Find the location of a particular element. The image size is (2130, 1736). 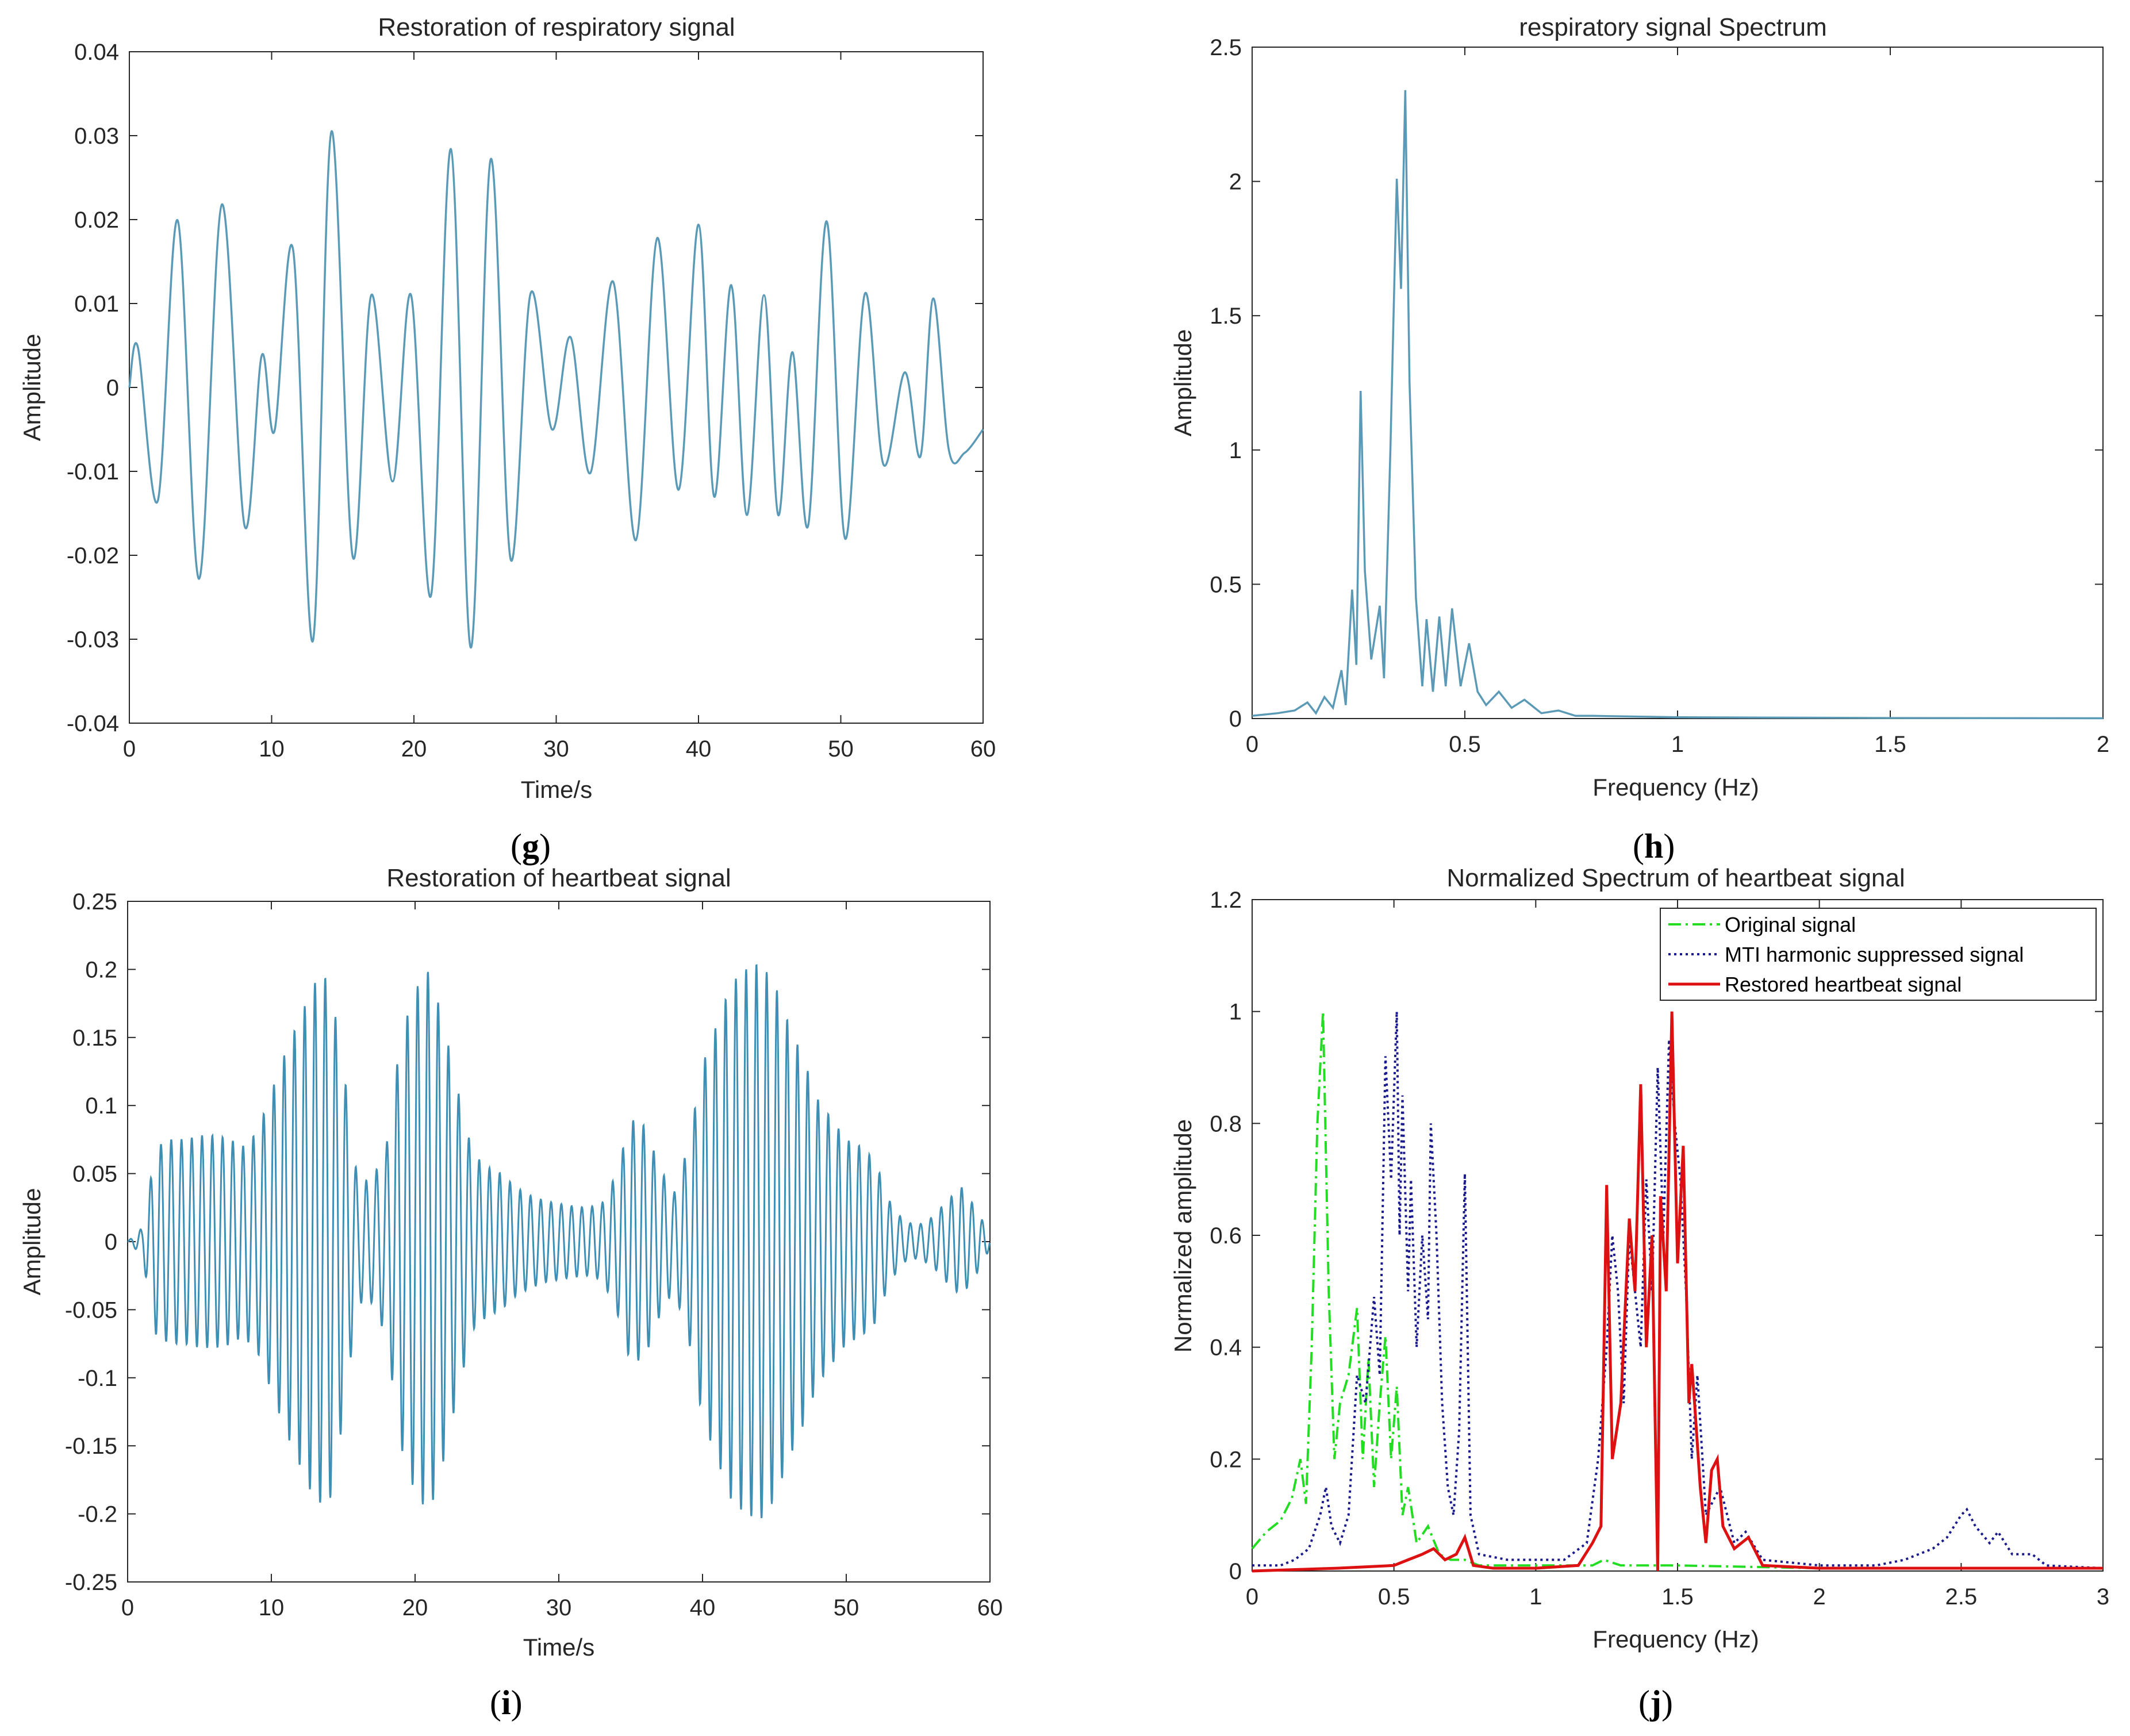

chart-g-xlabel: Time/s is located at coordinates (556, 789).